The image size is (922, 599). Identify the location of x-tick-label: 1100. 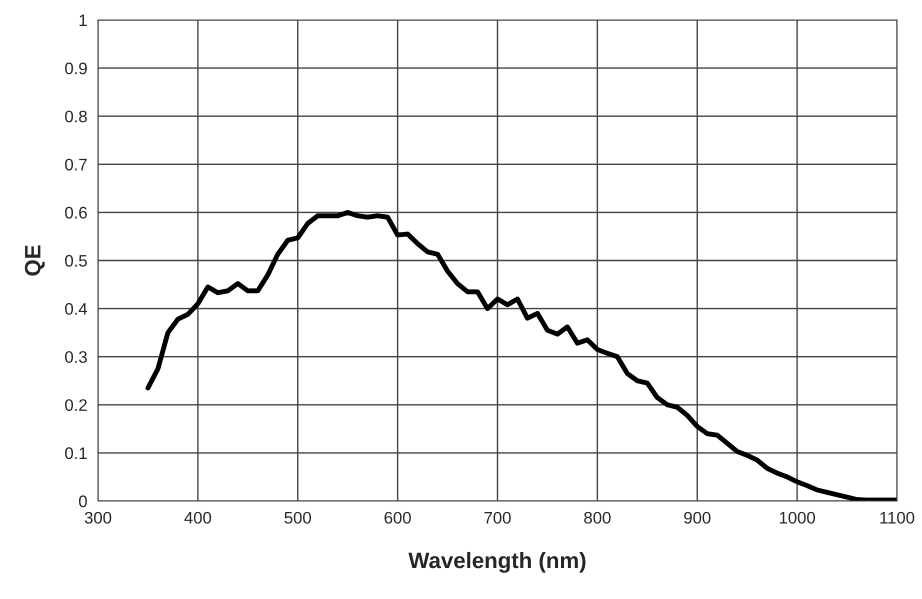
(897, 518).